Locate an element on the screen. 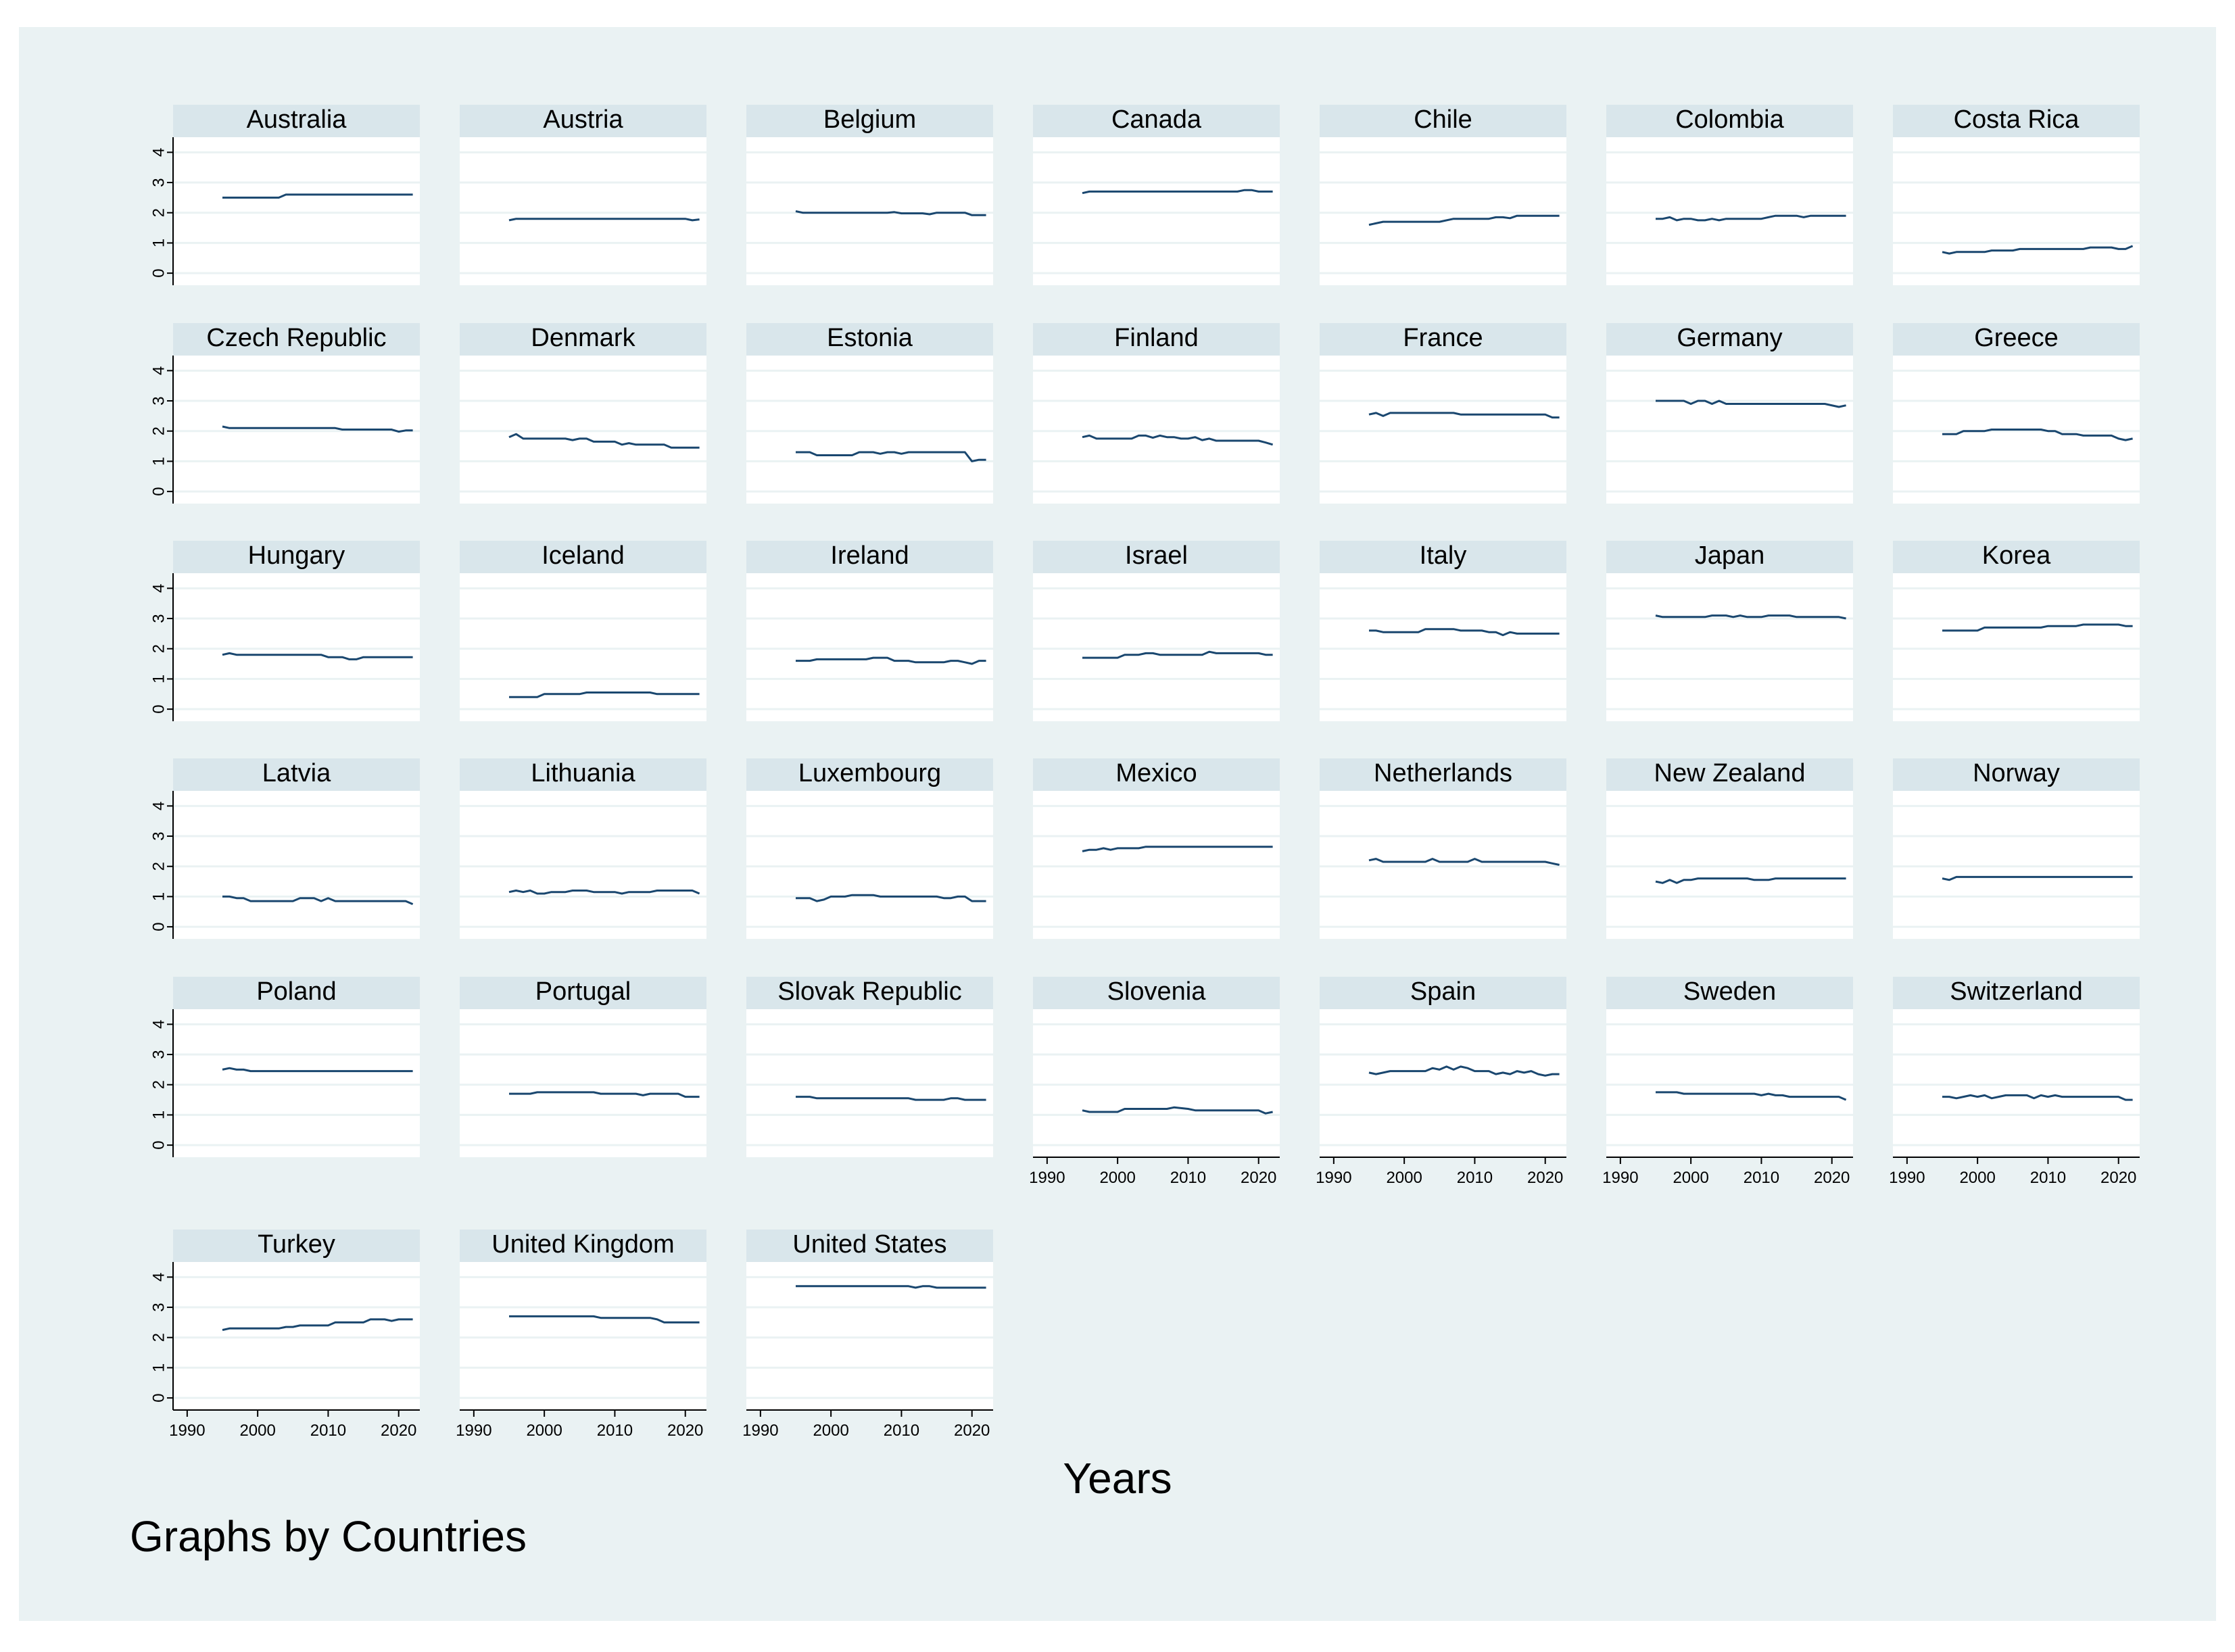 The height and width of the screenshot is (1652, 2235). panel-title: Ireland is located at coordinates (870, 555).